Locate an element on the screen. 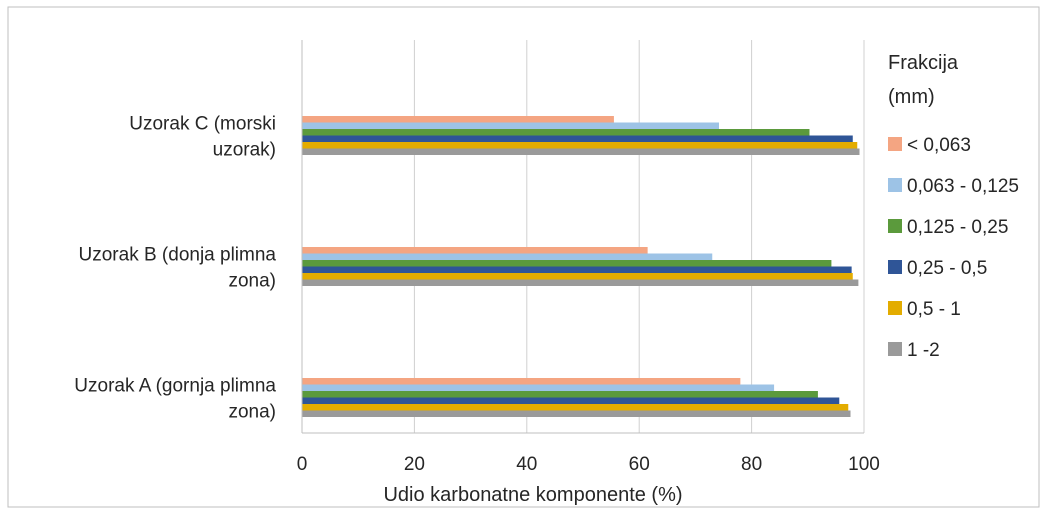 The image size is (1046, 513). x-tick-label: 20 is located at coordinates (414, 464).